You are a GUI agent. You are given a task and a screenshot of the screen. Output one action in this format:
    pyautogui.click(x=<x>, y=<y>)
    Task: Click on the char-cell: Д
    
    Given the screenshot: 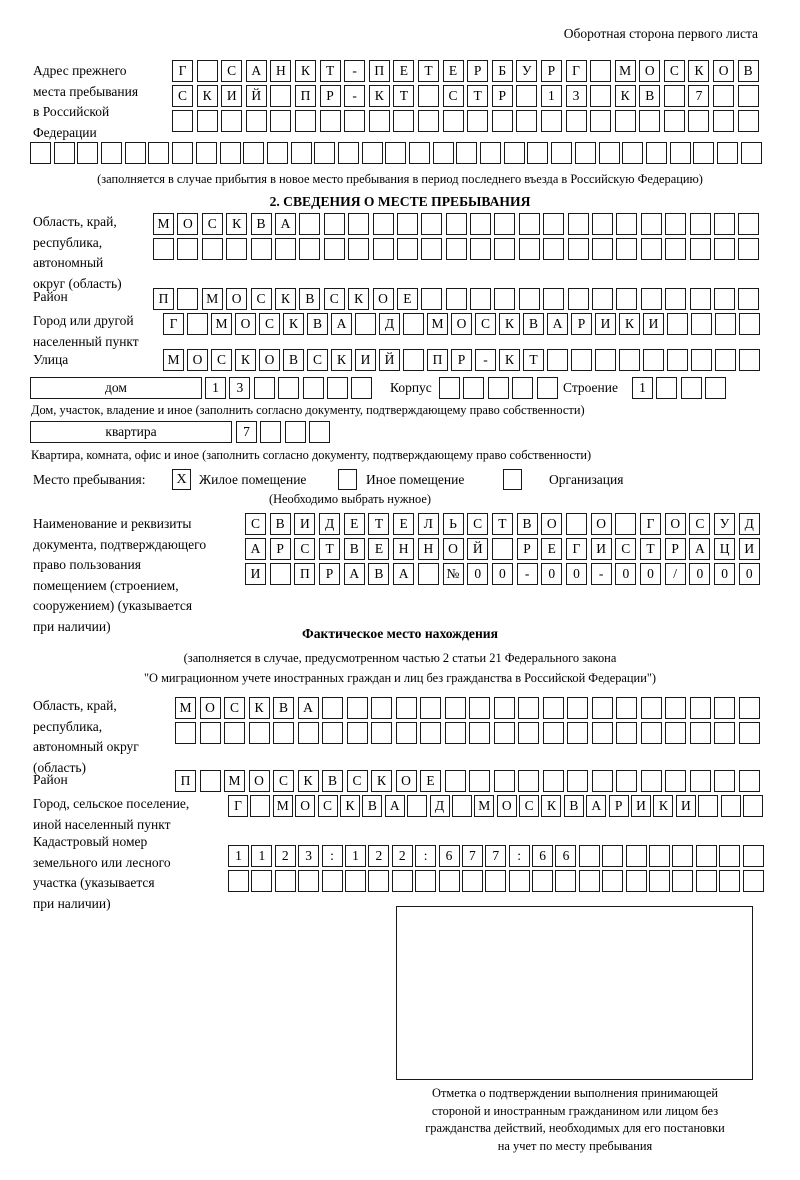 What is the action you would take?
    pyautogui.click(x=749, y=524)
    